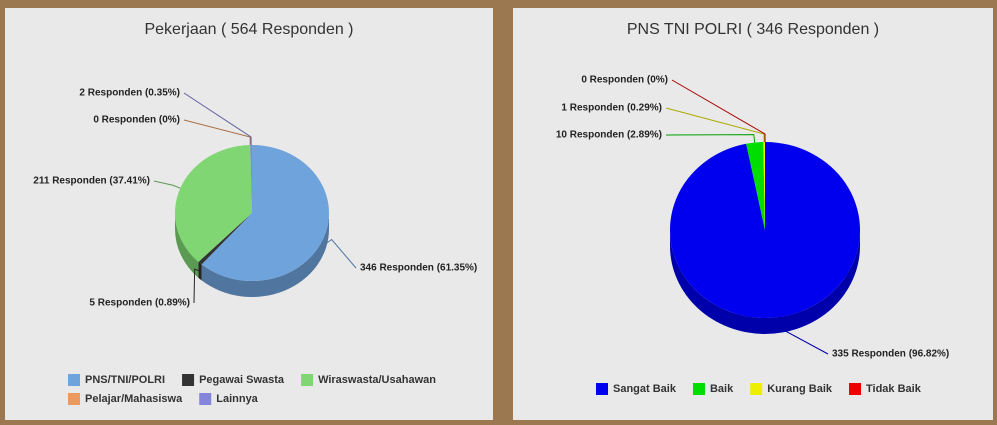 This screenshot has height=425, width=997. Describe the element at coordinates (894, 389) in the screenshot. I see `legend-label: Tidak Baik` at that location.